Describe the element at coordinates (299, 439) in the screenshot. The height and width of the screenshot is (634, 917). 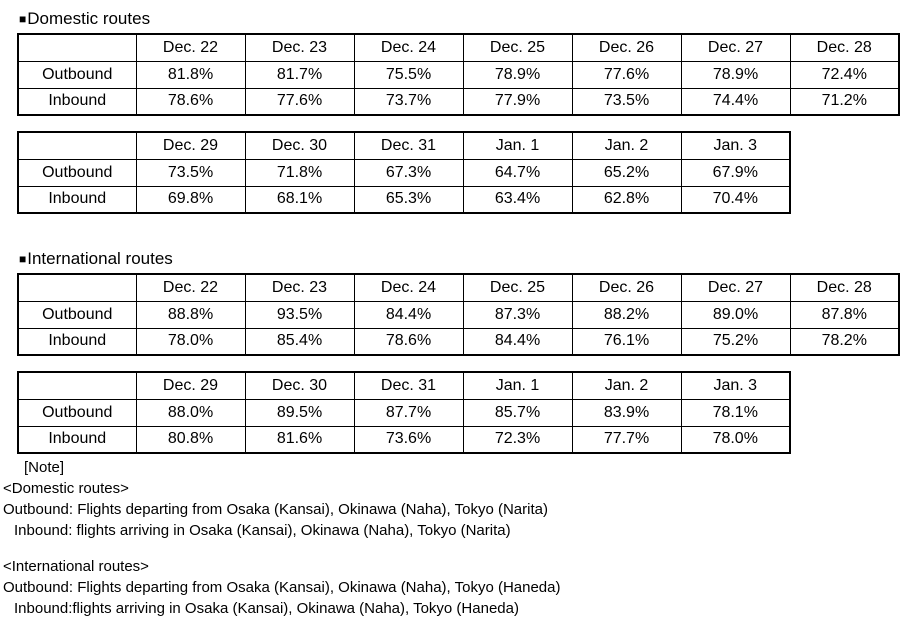
I see `value-cell: 81.6%` at that location.